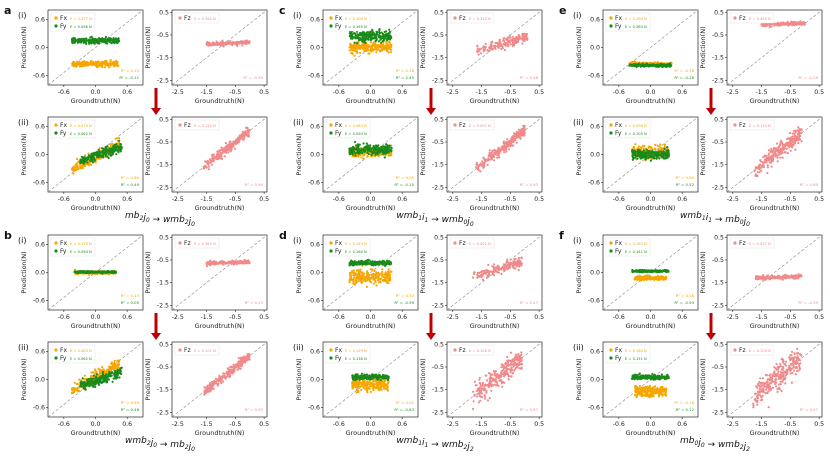 Image resolution: width=830 pixels, height=457 pixels. Describe the element at coordinates (790, 92) in the screenshot. I see `fz-panel-xtick-label: -0.5` at that location.